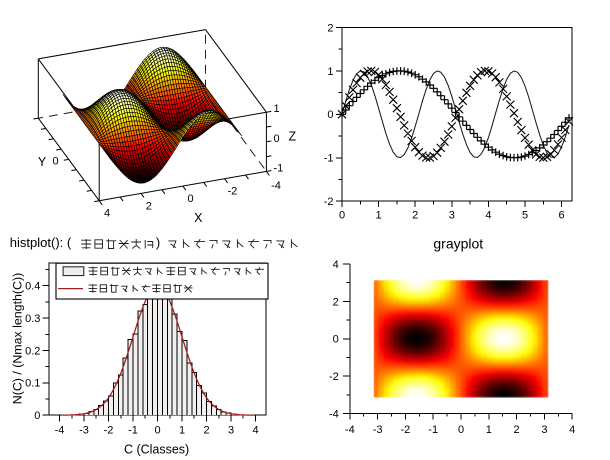 This screenshot has width=610, height=460. I want to click on svg-text: 5, so click(525, 215).